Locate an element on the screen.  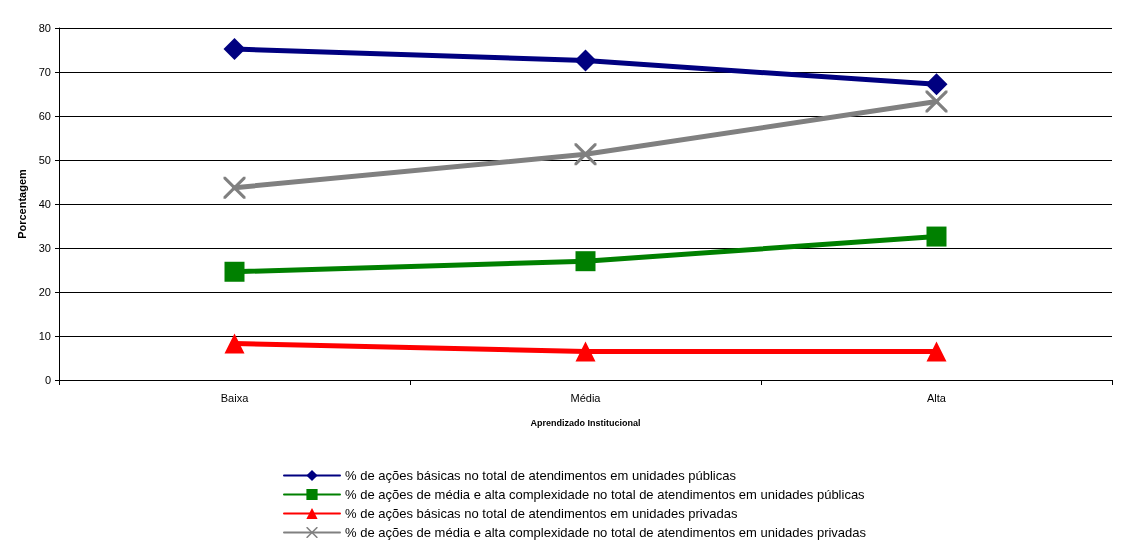
x-tick-label: Alta is located at coordinates (937, 397).